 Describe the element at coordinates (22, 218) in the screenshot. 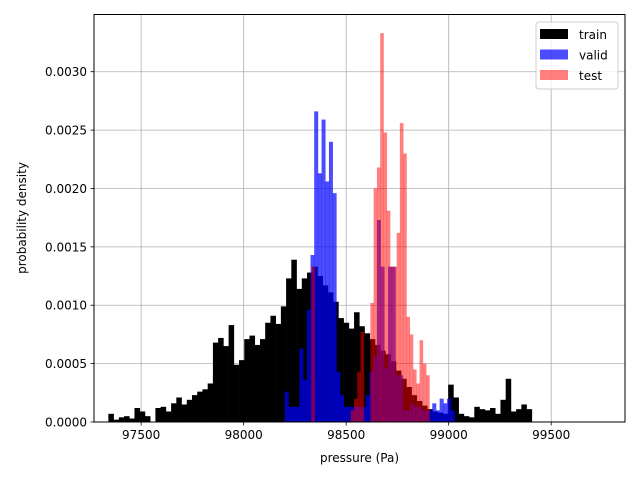

I see `y-axis-label: probability density` at that location.